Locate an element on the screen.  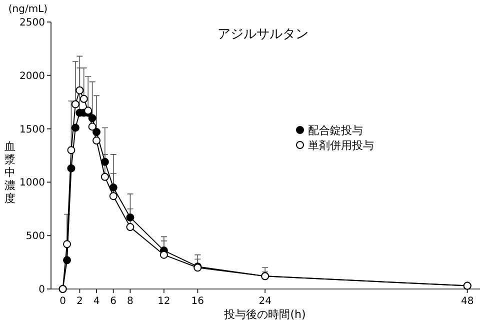
x-tick-label: 6 is located at coordinates (113, 301).